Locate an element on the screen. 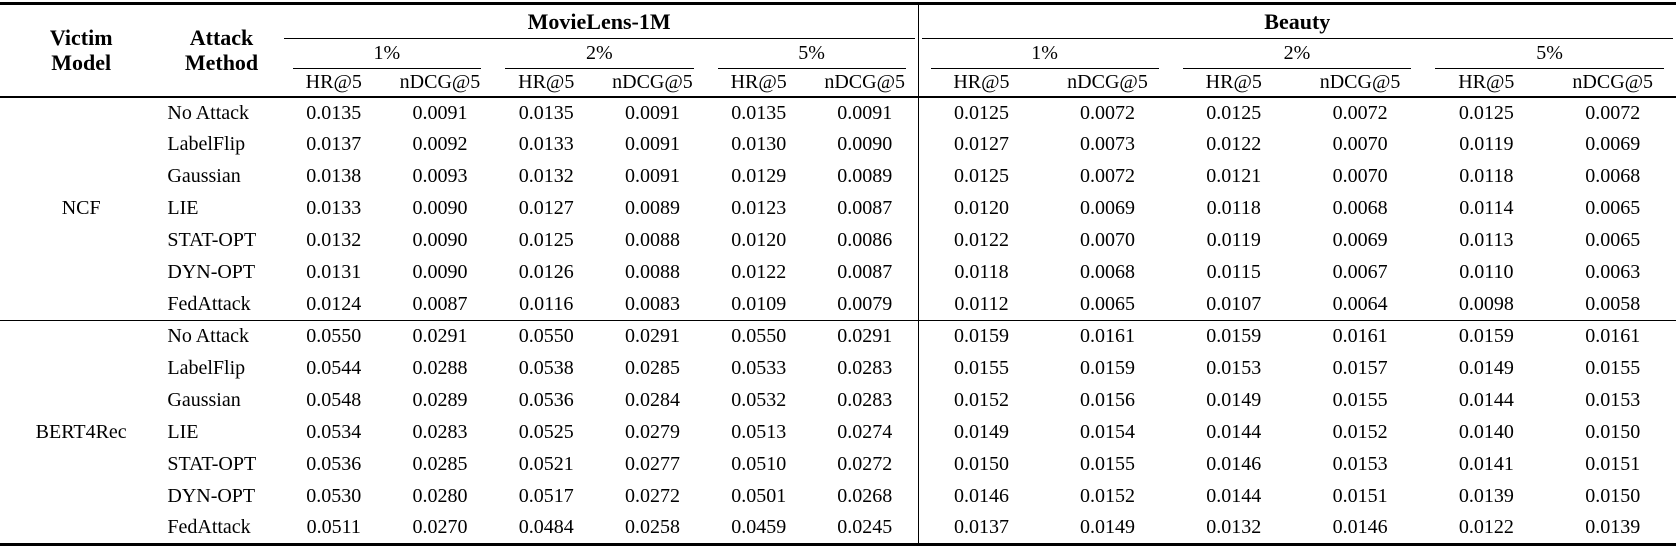 Image resolution: width=1676 pixels, height=554 pixels. metric-value-cell: 0.0268 is located at coordinates (865, 496).